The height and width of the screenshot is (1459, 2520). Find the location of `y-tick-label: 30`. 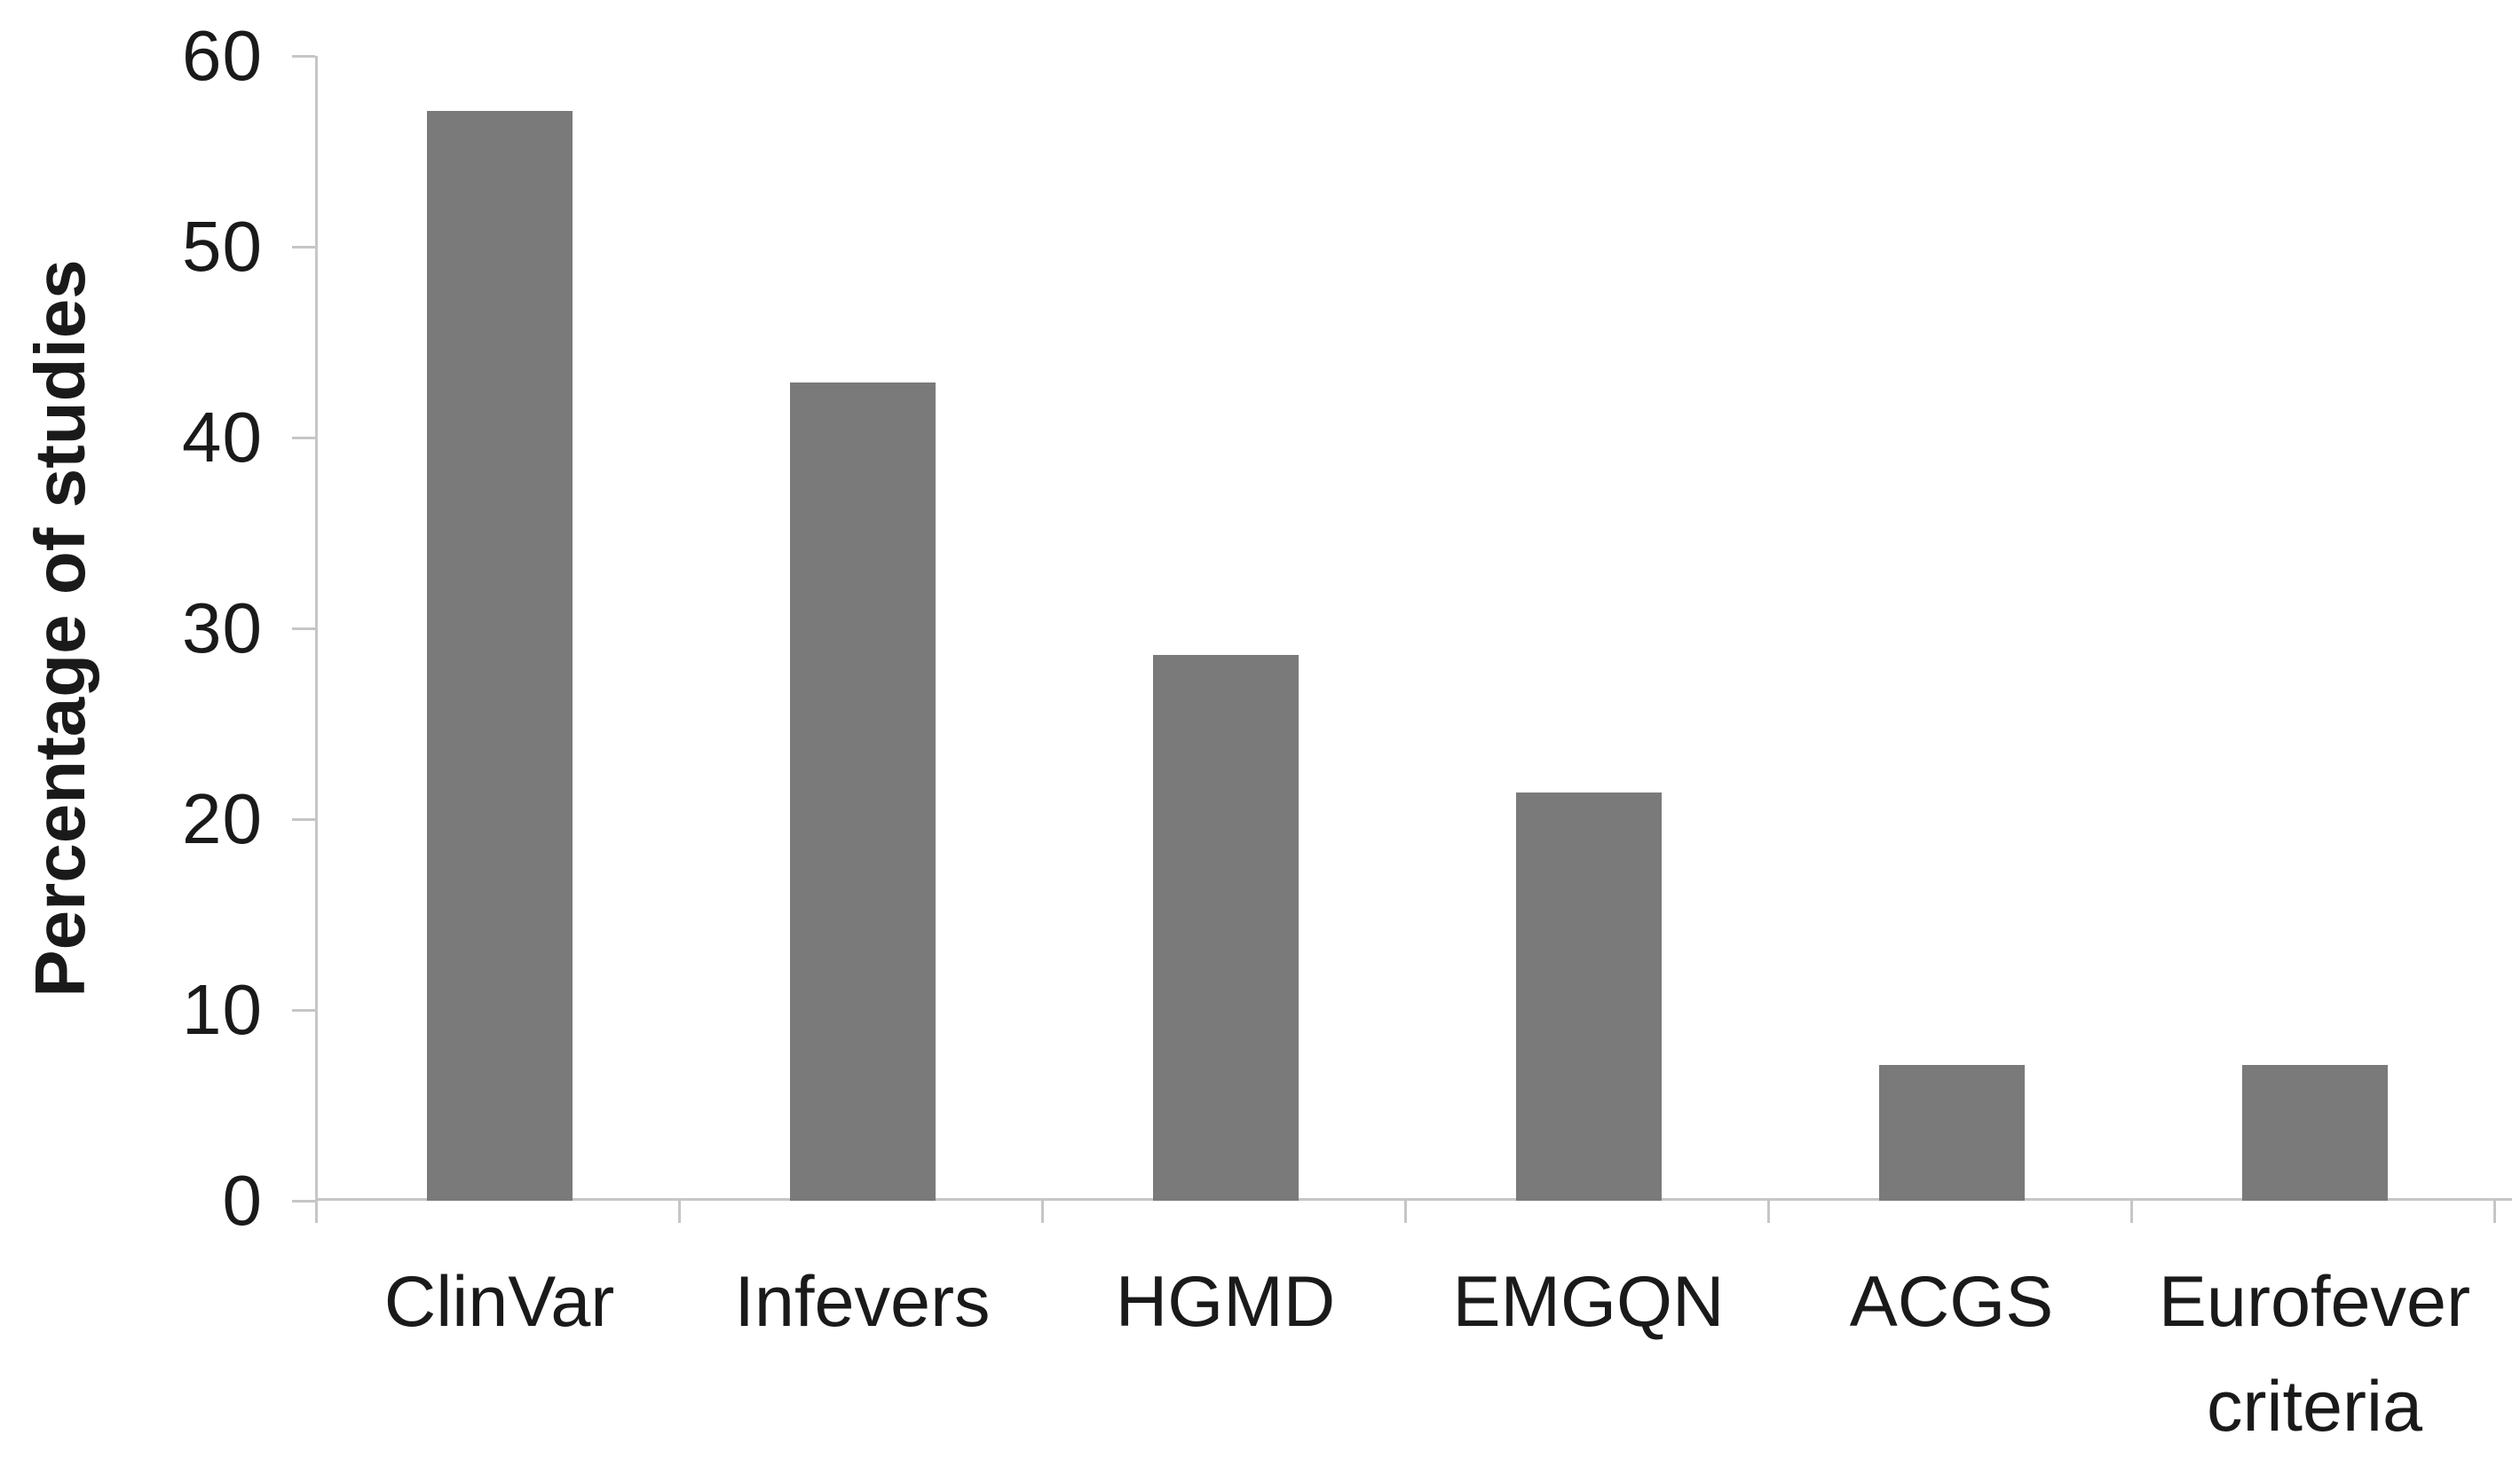

y-tick-label: 30 is located at coordinates (223, 627).